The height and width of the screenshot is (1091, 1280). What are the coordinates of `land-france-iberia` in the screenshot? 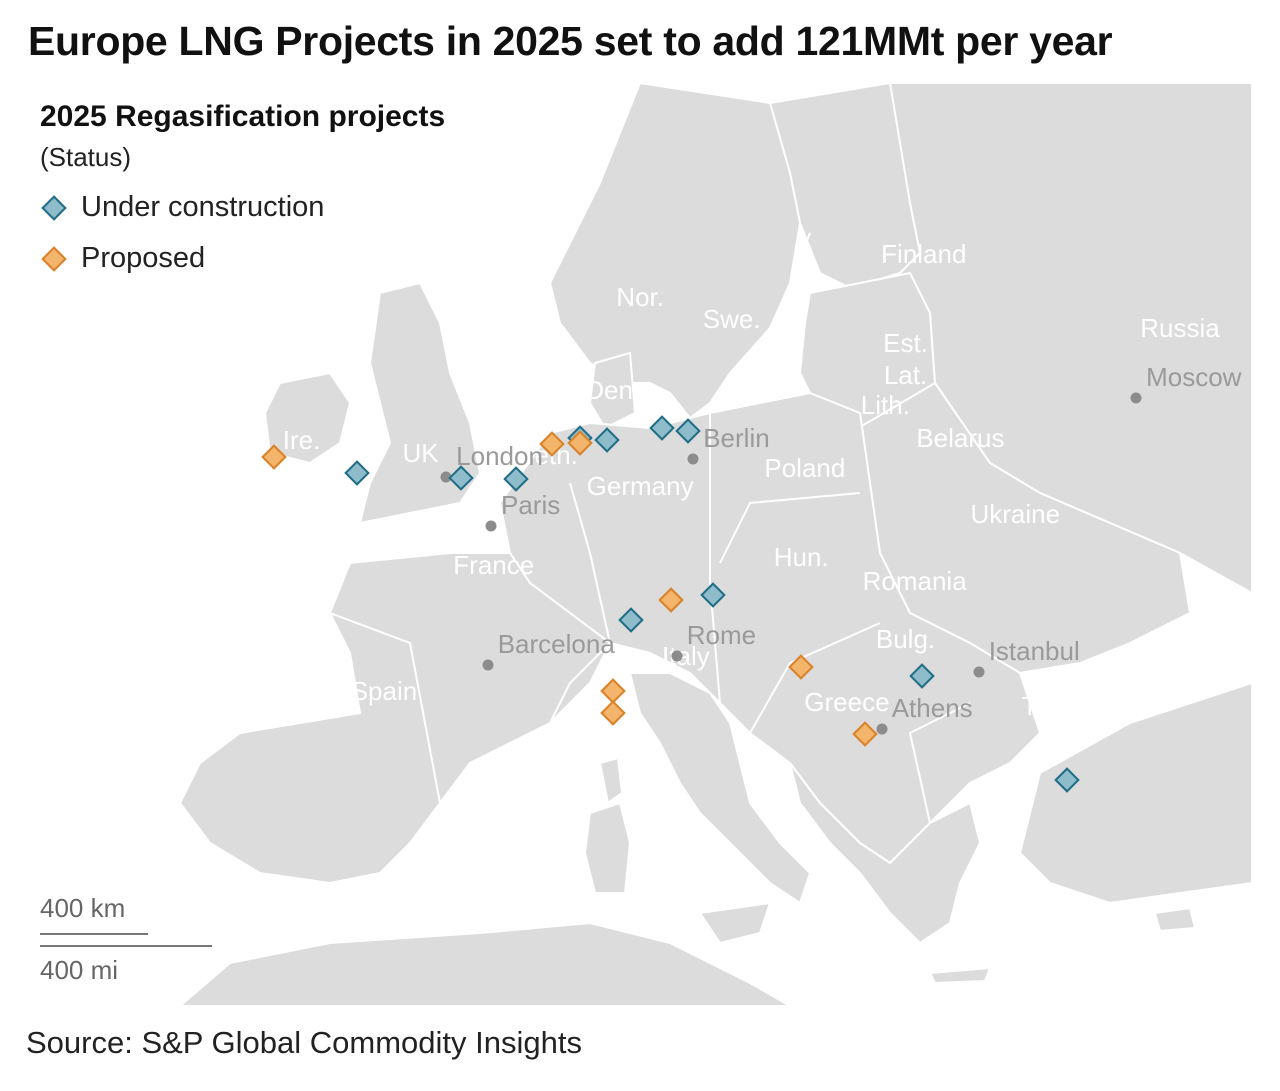 It's located at (395, 718).